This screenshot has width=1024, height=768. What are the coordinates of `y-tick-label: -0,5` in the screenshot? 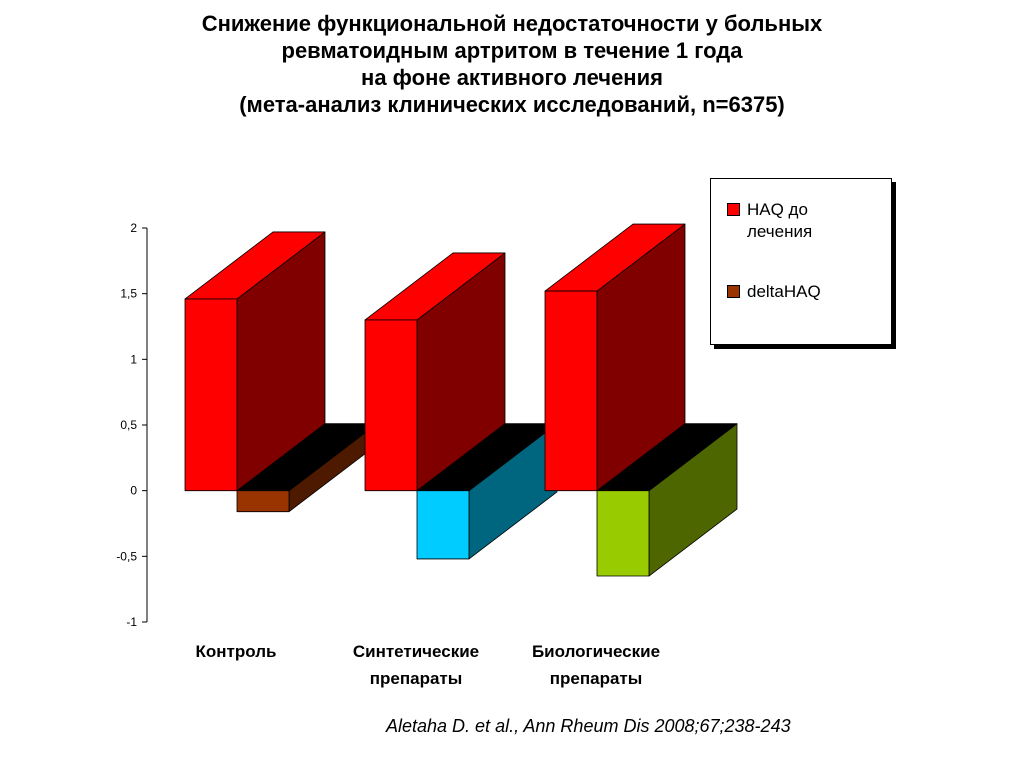 It's located at (126, 556).